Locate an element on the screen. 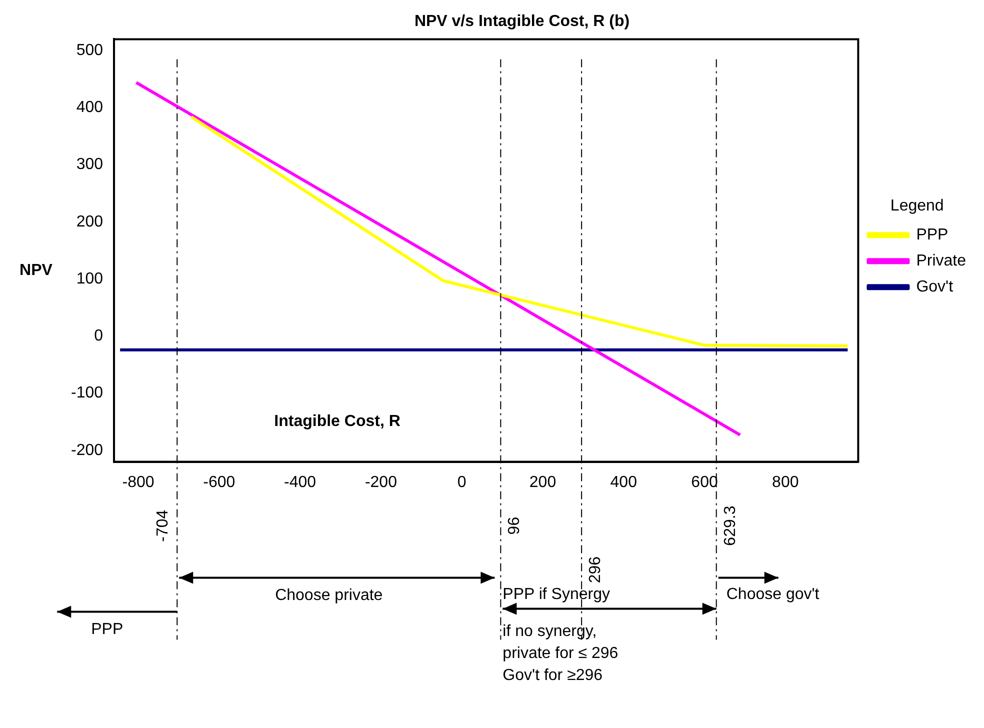  text: Choose private is located at coordinates (329, 595).